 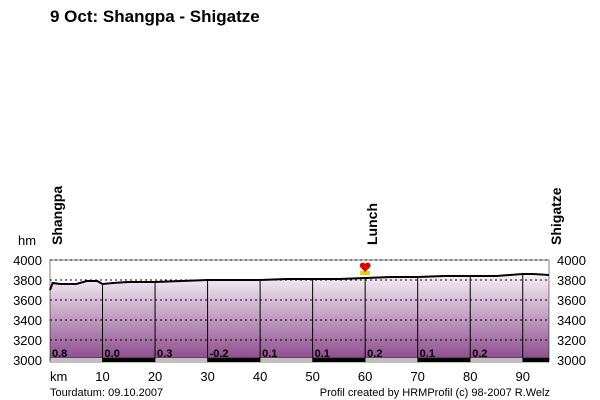 What do you see at coordinates (155, 16) in the screenshot?
I see `chart-title: 9 Oct: Shangpa - Shigatze` at bounding box center [155, 16].